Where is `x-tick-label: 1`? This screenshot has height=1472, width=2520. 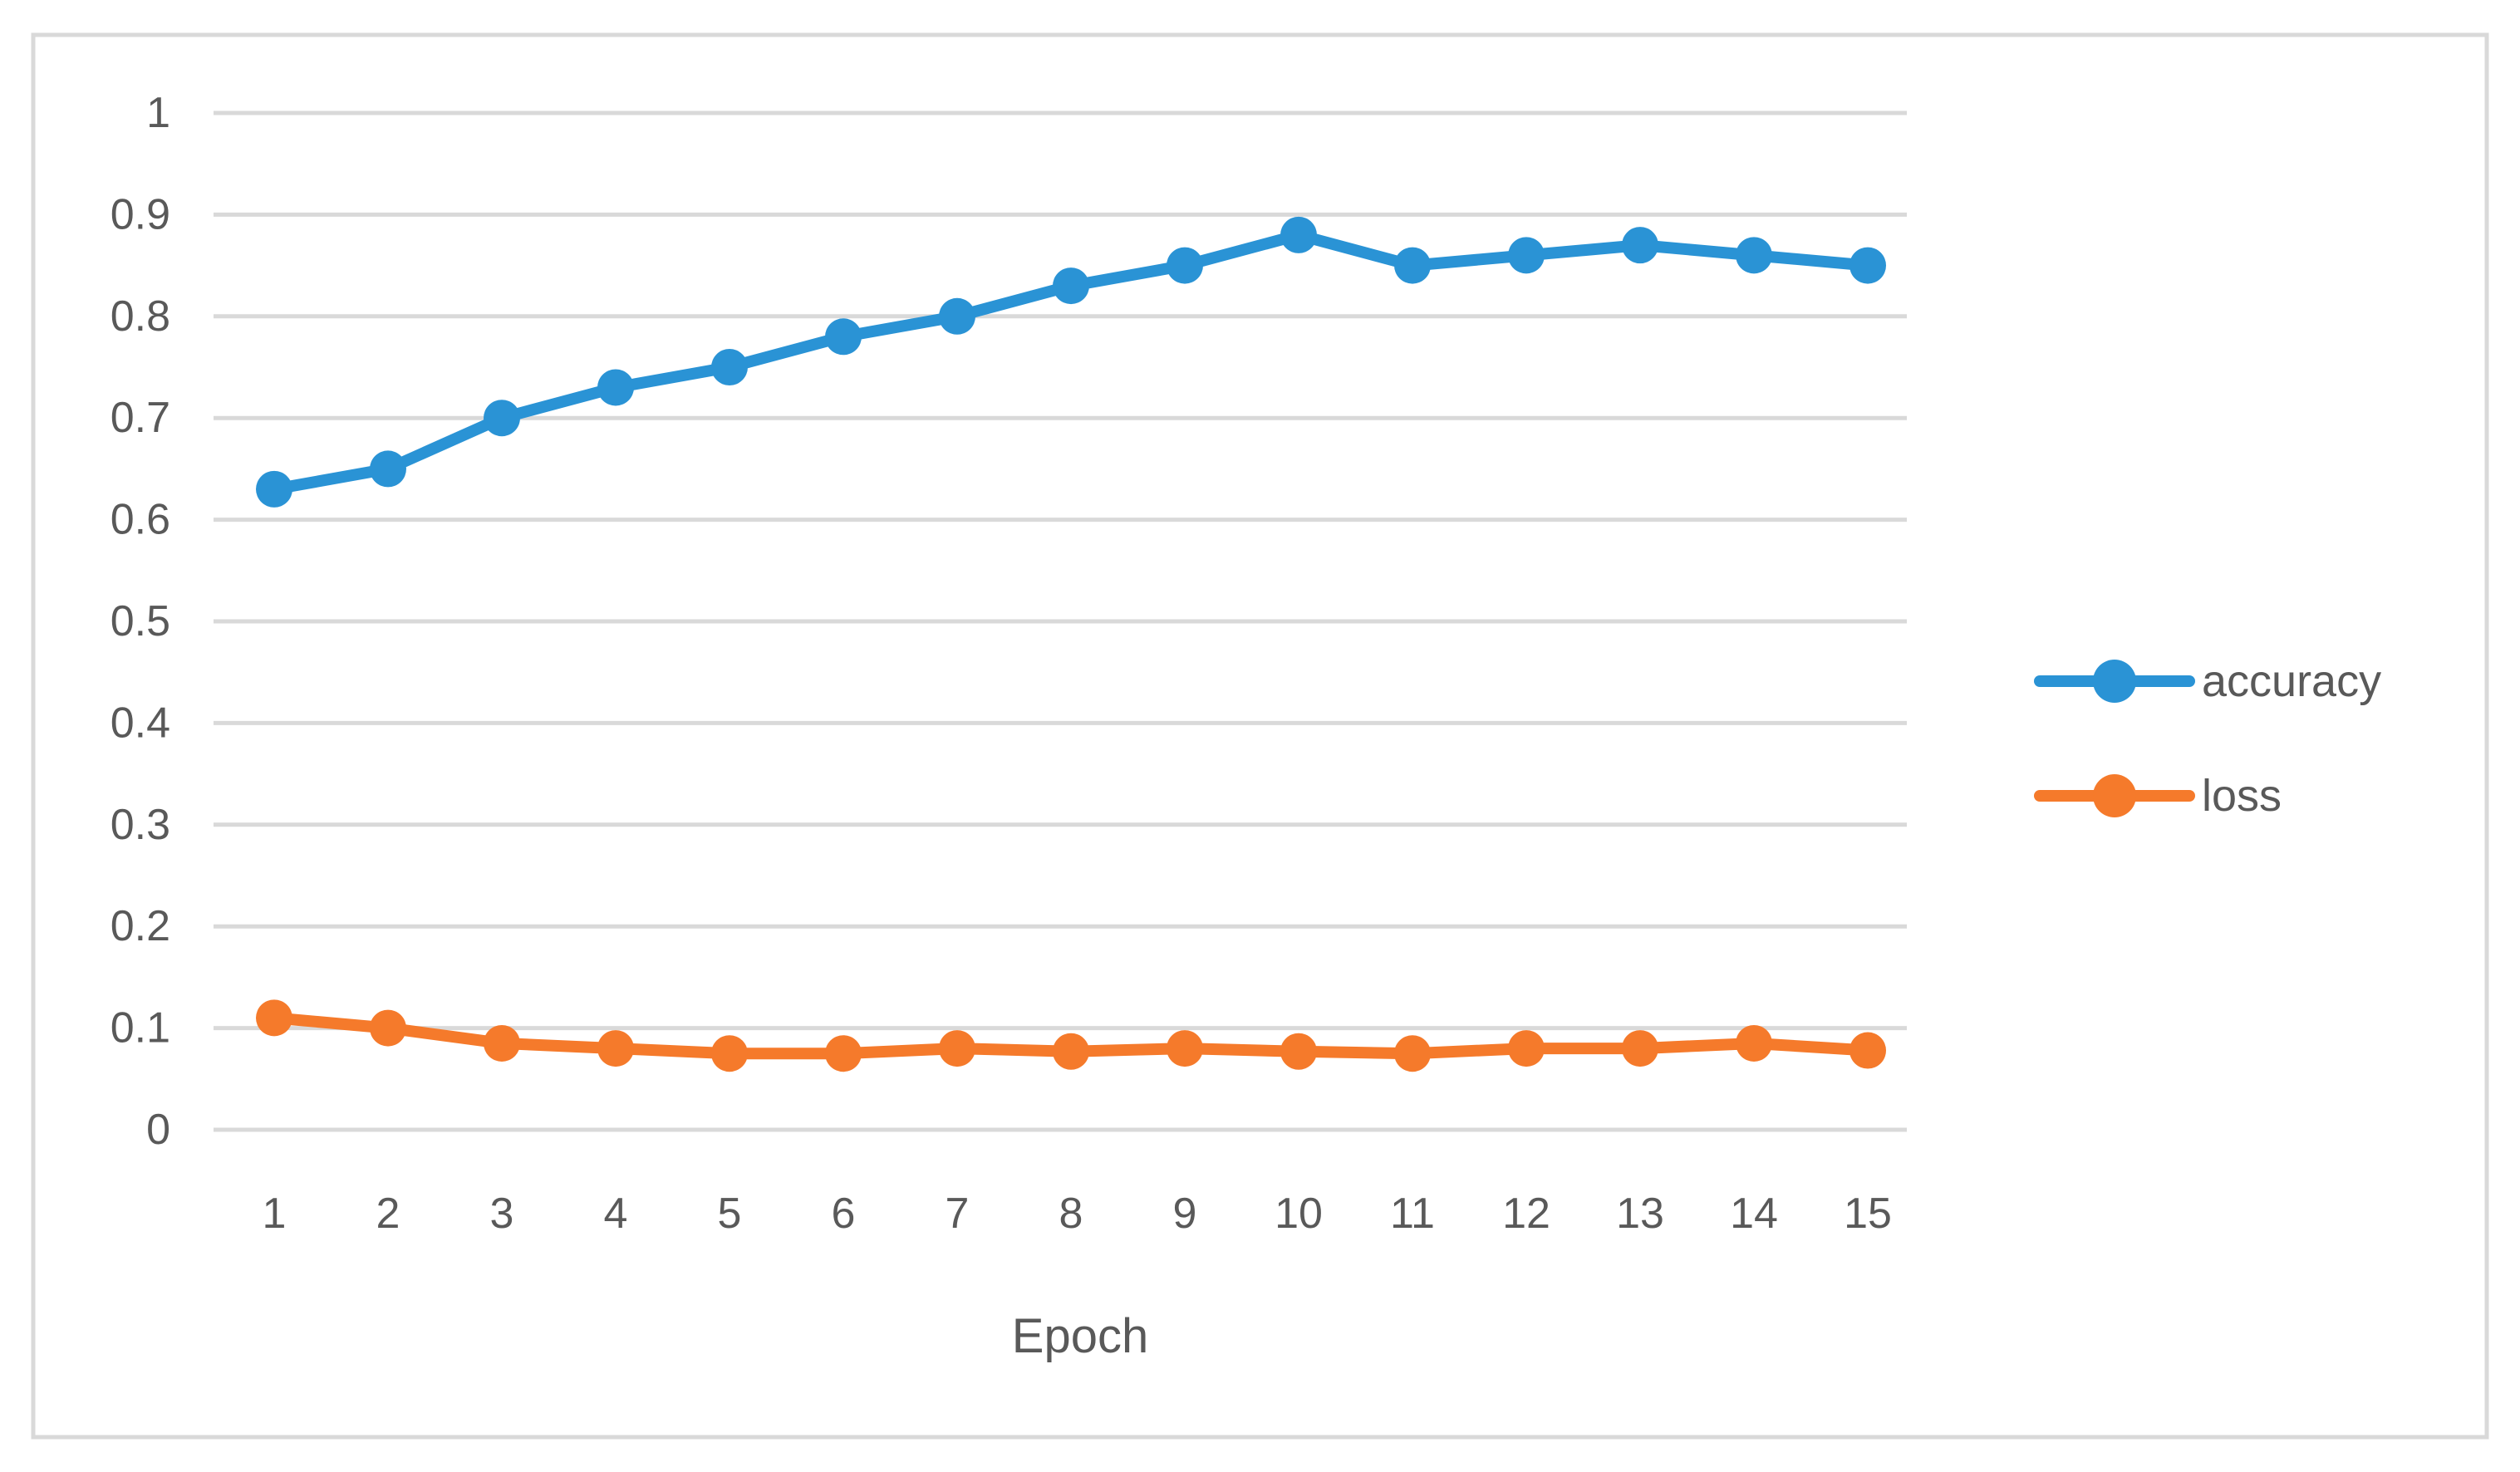
x-tick-label: 1 is located at coordinates (275, 1214).